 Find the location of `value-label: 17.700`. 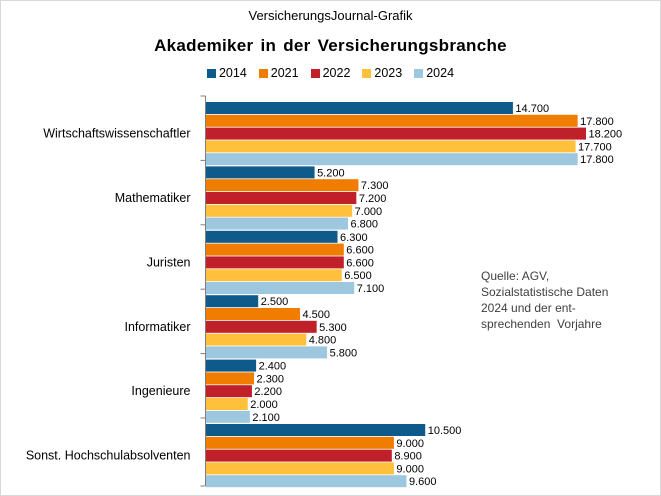

value-label: 17.700 is located at coordinates (595, 147).